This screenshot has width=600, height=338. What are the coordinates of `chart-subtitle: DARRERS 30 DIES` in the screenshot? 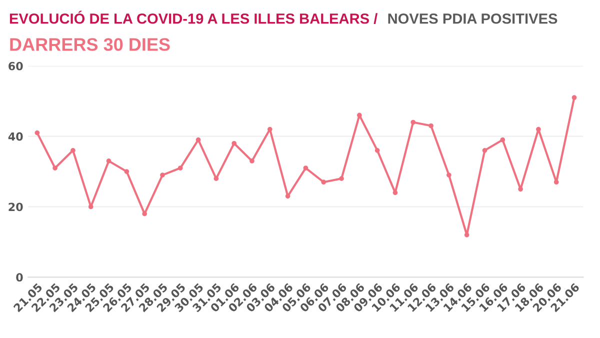 It's located at (90, 44).